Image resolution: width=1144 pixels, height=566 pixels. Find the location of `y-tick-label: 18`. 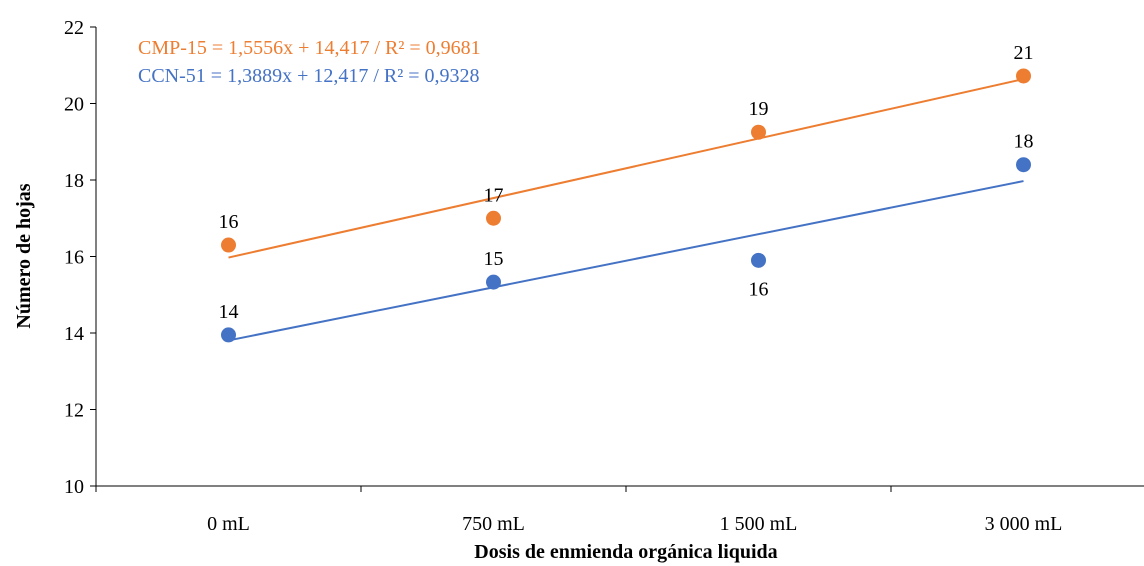

y-tick-label: 18 is located at coordinates (74, 181).